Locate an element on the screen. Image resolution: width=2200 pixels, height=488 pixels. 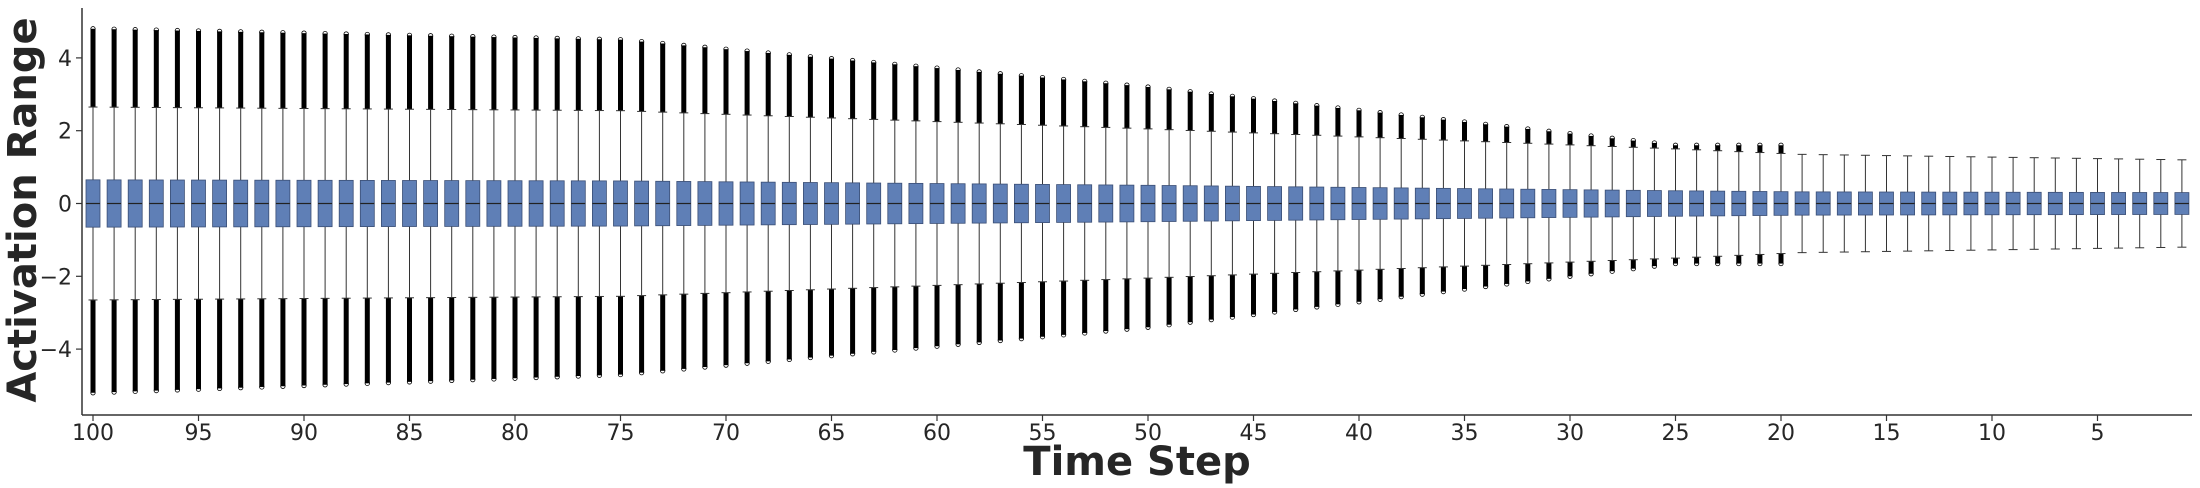
x-tick-label: 35 is located at coordinates (1465, 433).